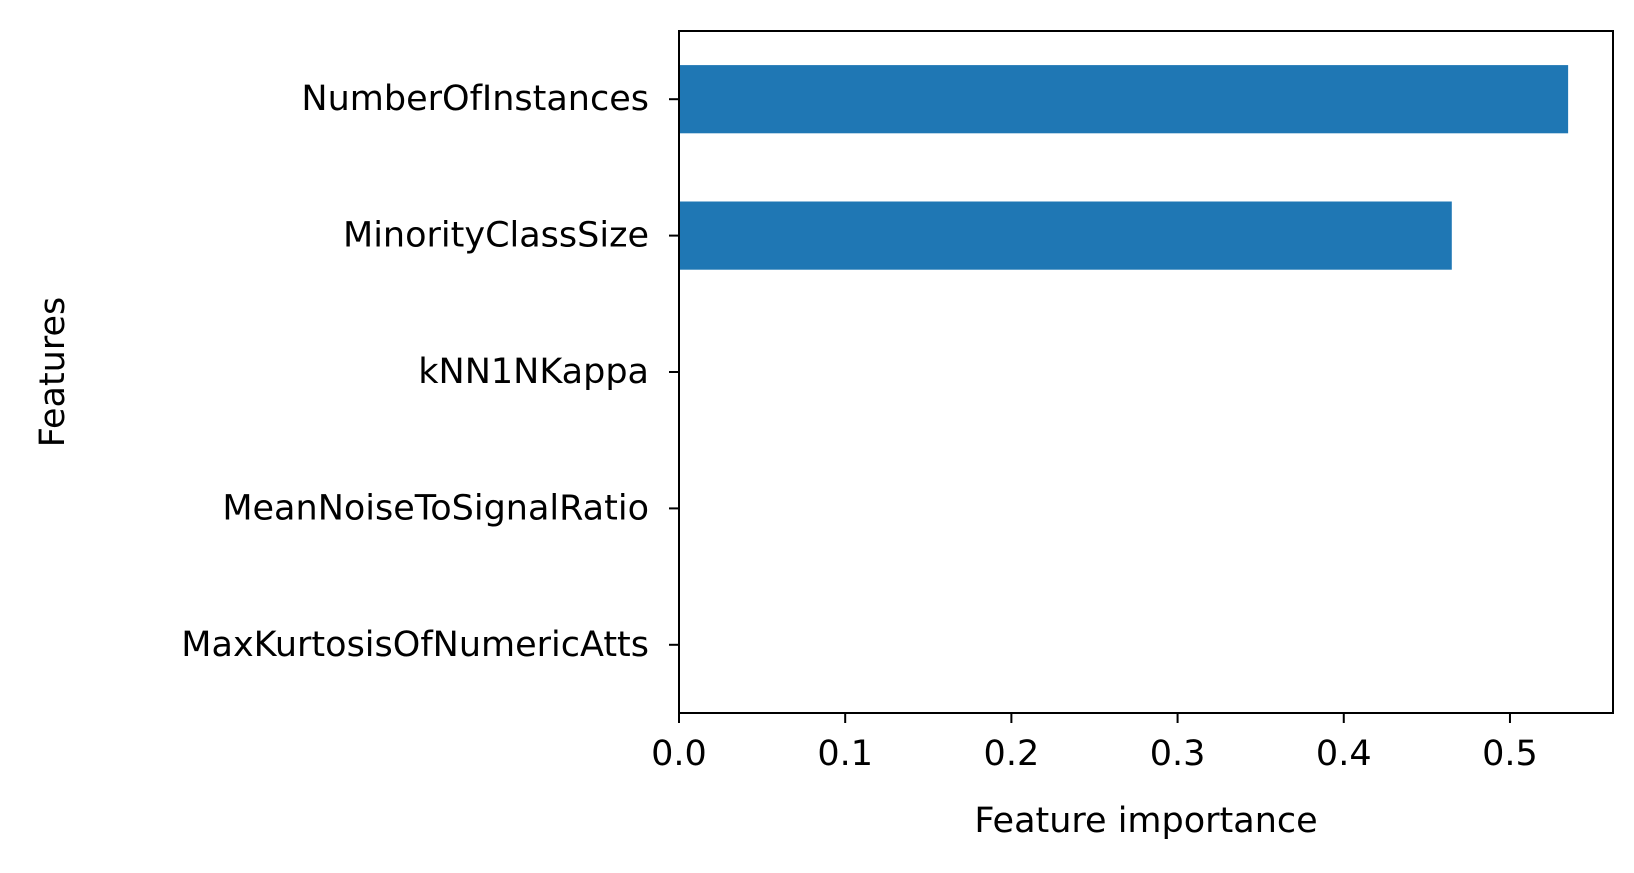 The height and width of the screenshot is (873, 1634). I want to click on y-tick-label: MeanNoiseToSignalRatio, so click(435, 508).